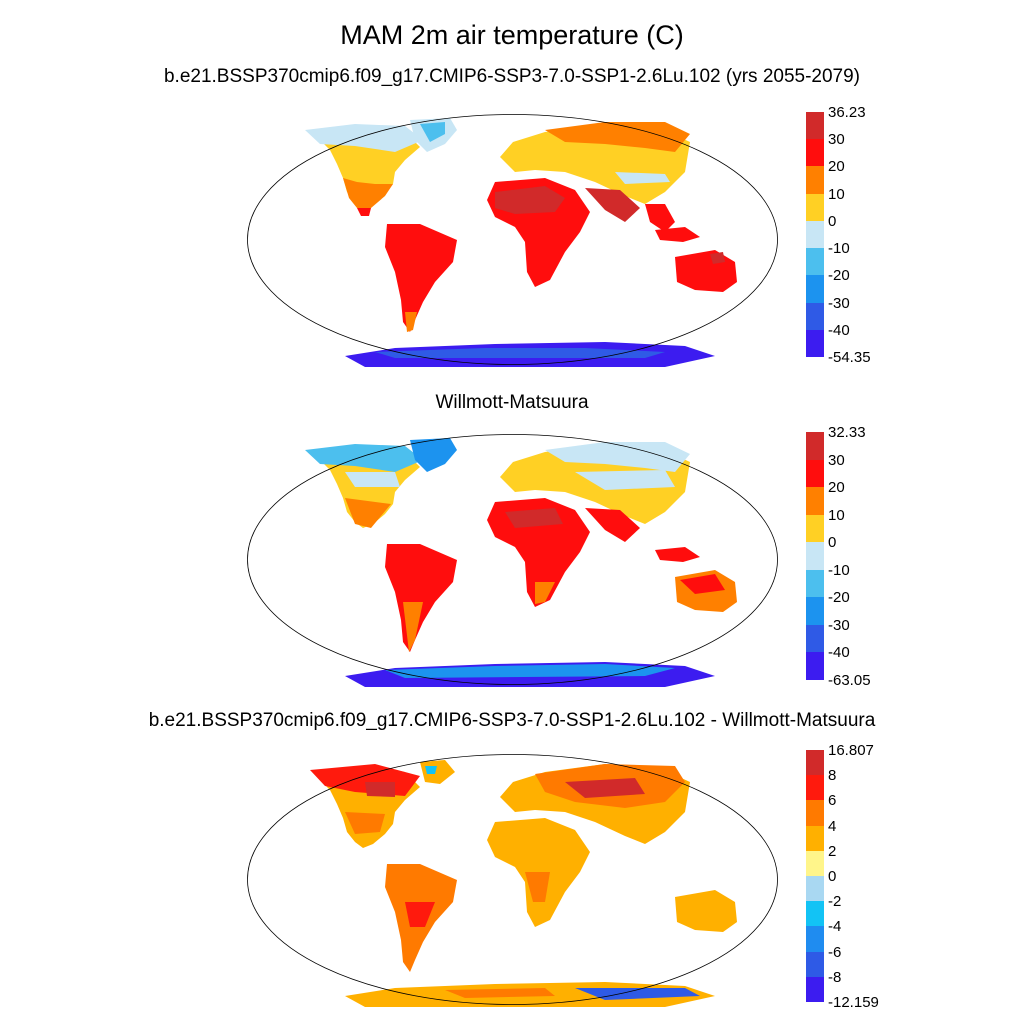  Describe the element at coordinates (847, 112) in the screenshot. I see `colorbar-label: 36.23` at that location.